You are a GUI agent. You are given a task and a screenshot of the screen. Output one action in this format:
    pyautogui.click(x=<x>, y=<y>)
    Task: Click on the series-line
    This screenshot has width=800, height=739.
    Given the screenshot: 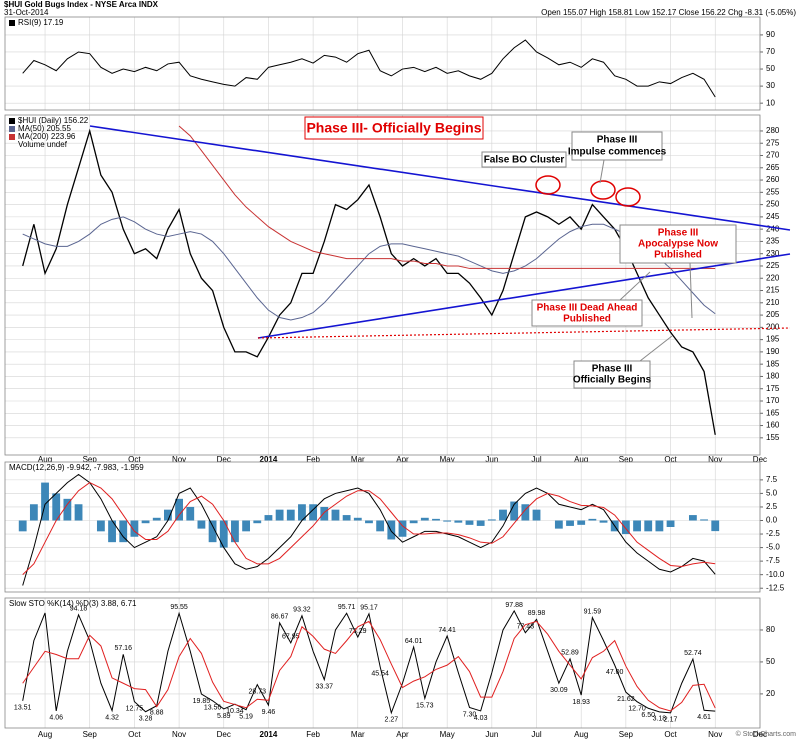 What is the action you would take?
    pyautogui.click(x=369, y=68)
    